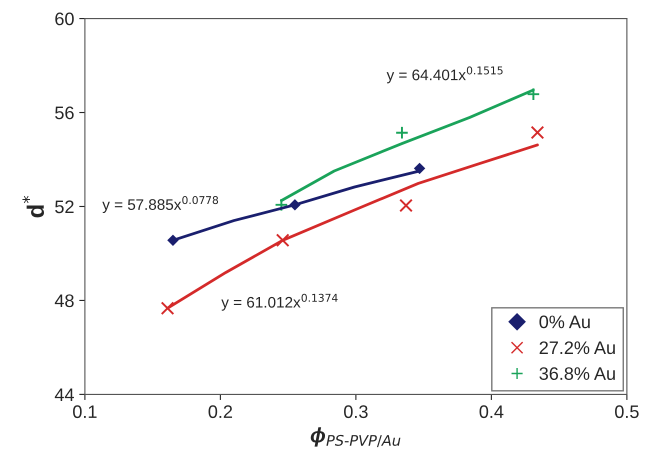 Image resolution: width=653 pixels, height=464 pixels. I want to click on annotation: y = 64.401x$^{0.1515}$, so click(444, 75).